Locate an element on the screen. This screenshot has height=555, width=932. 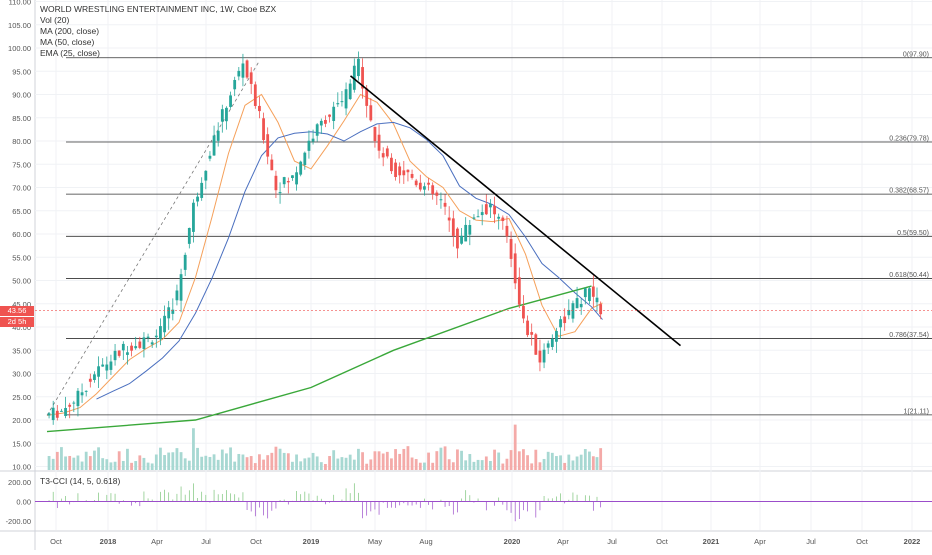
cci-tick-label: 0.00 is located at coordinates (23, 502).